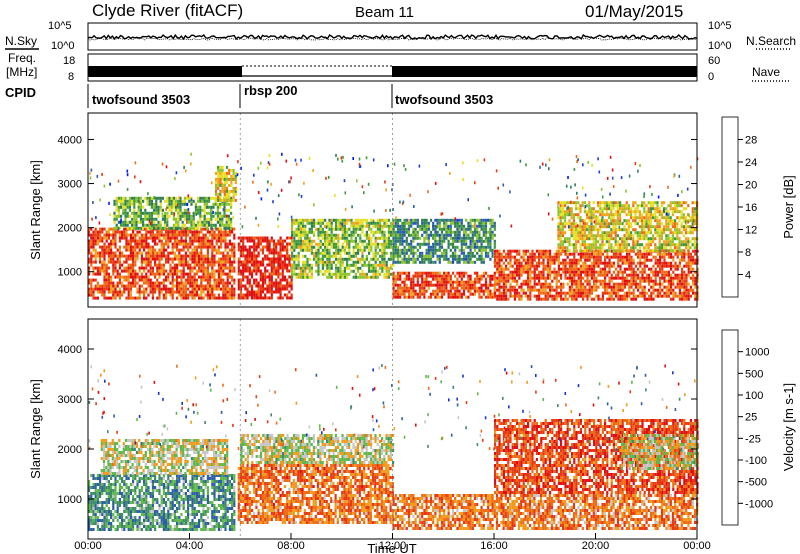 The width and height of the screenshot is (800, 554). Describe the element at coordinates (720, 26) in the screenshot. I see `noise-right-ytick-top: 10^5` at that location.